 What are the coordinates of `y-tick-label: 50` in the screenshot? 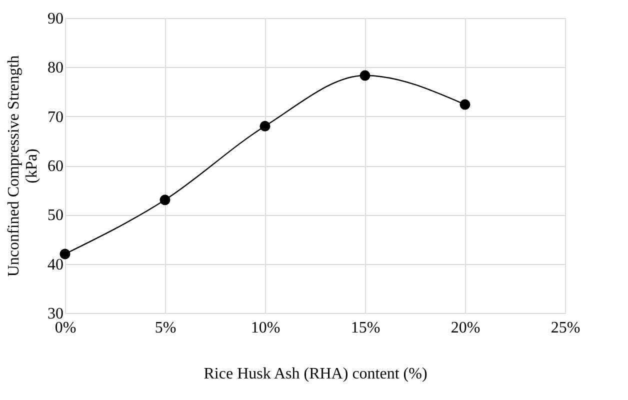 It's located at (56, 215).